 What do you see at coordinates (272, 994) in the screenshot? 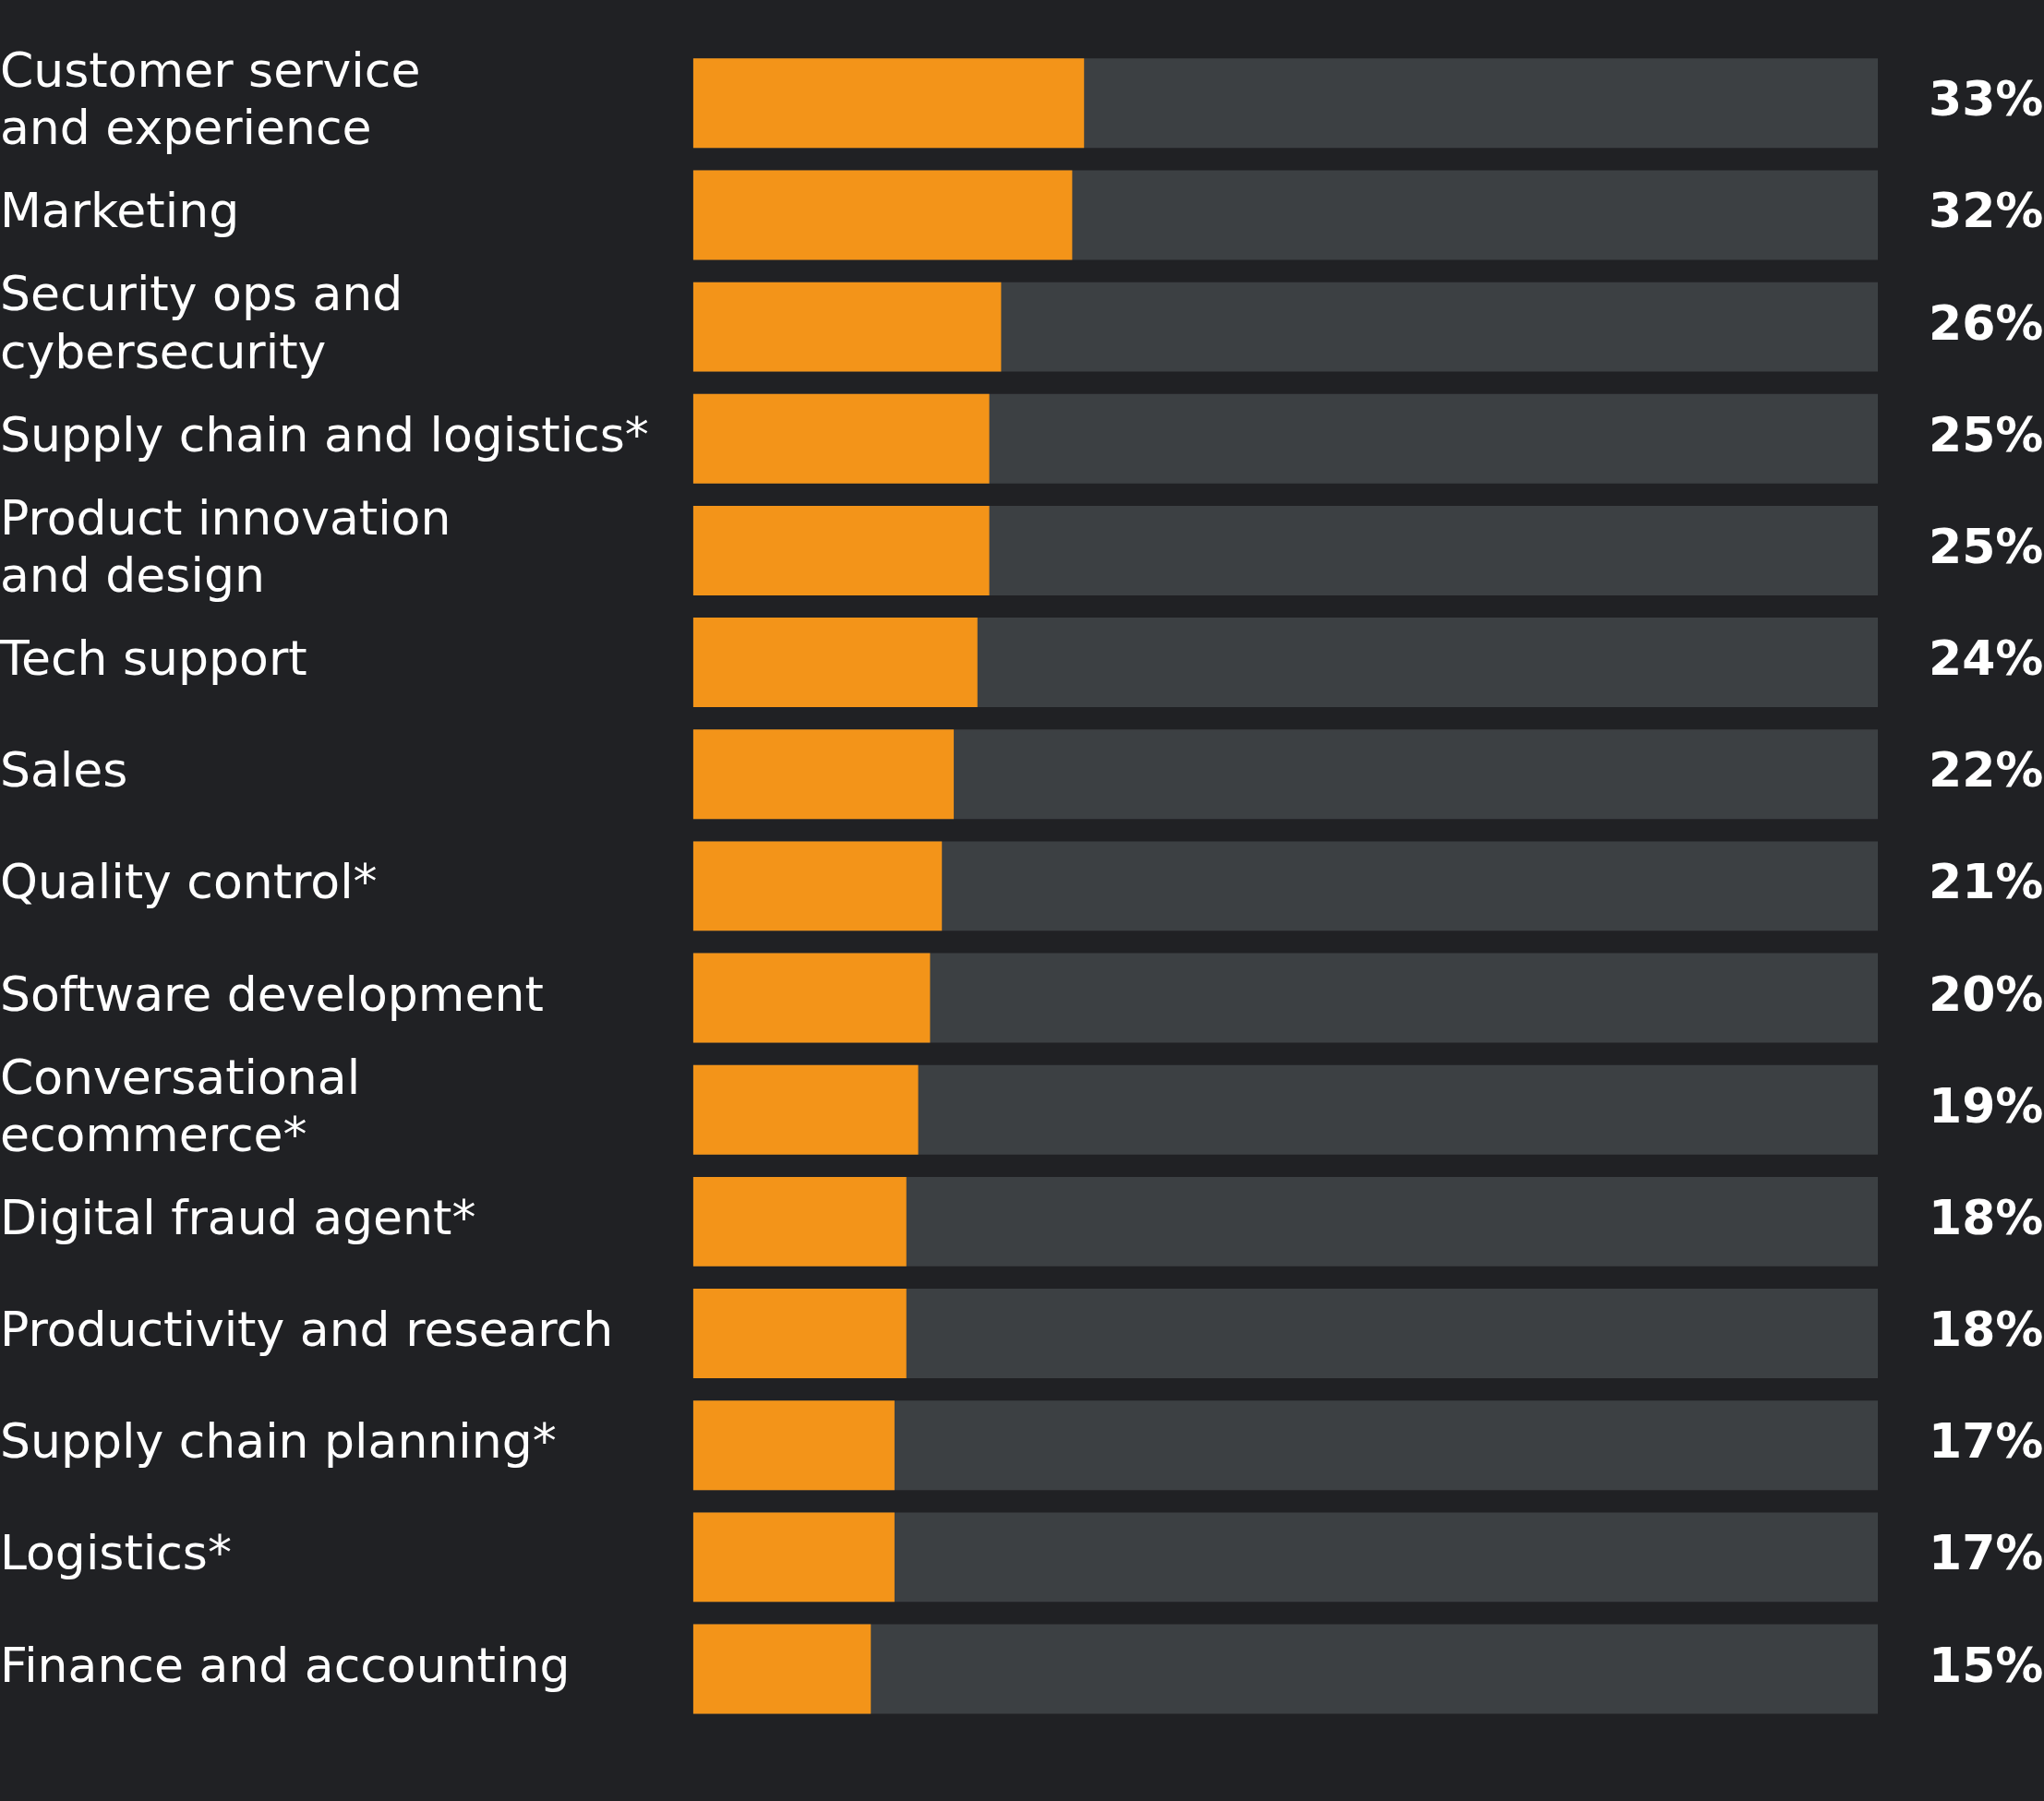
I see `y-tick-label: Software development` at bounding box center [272, 994].